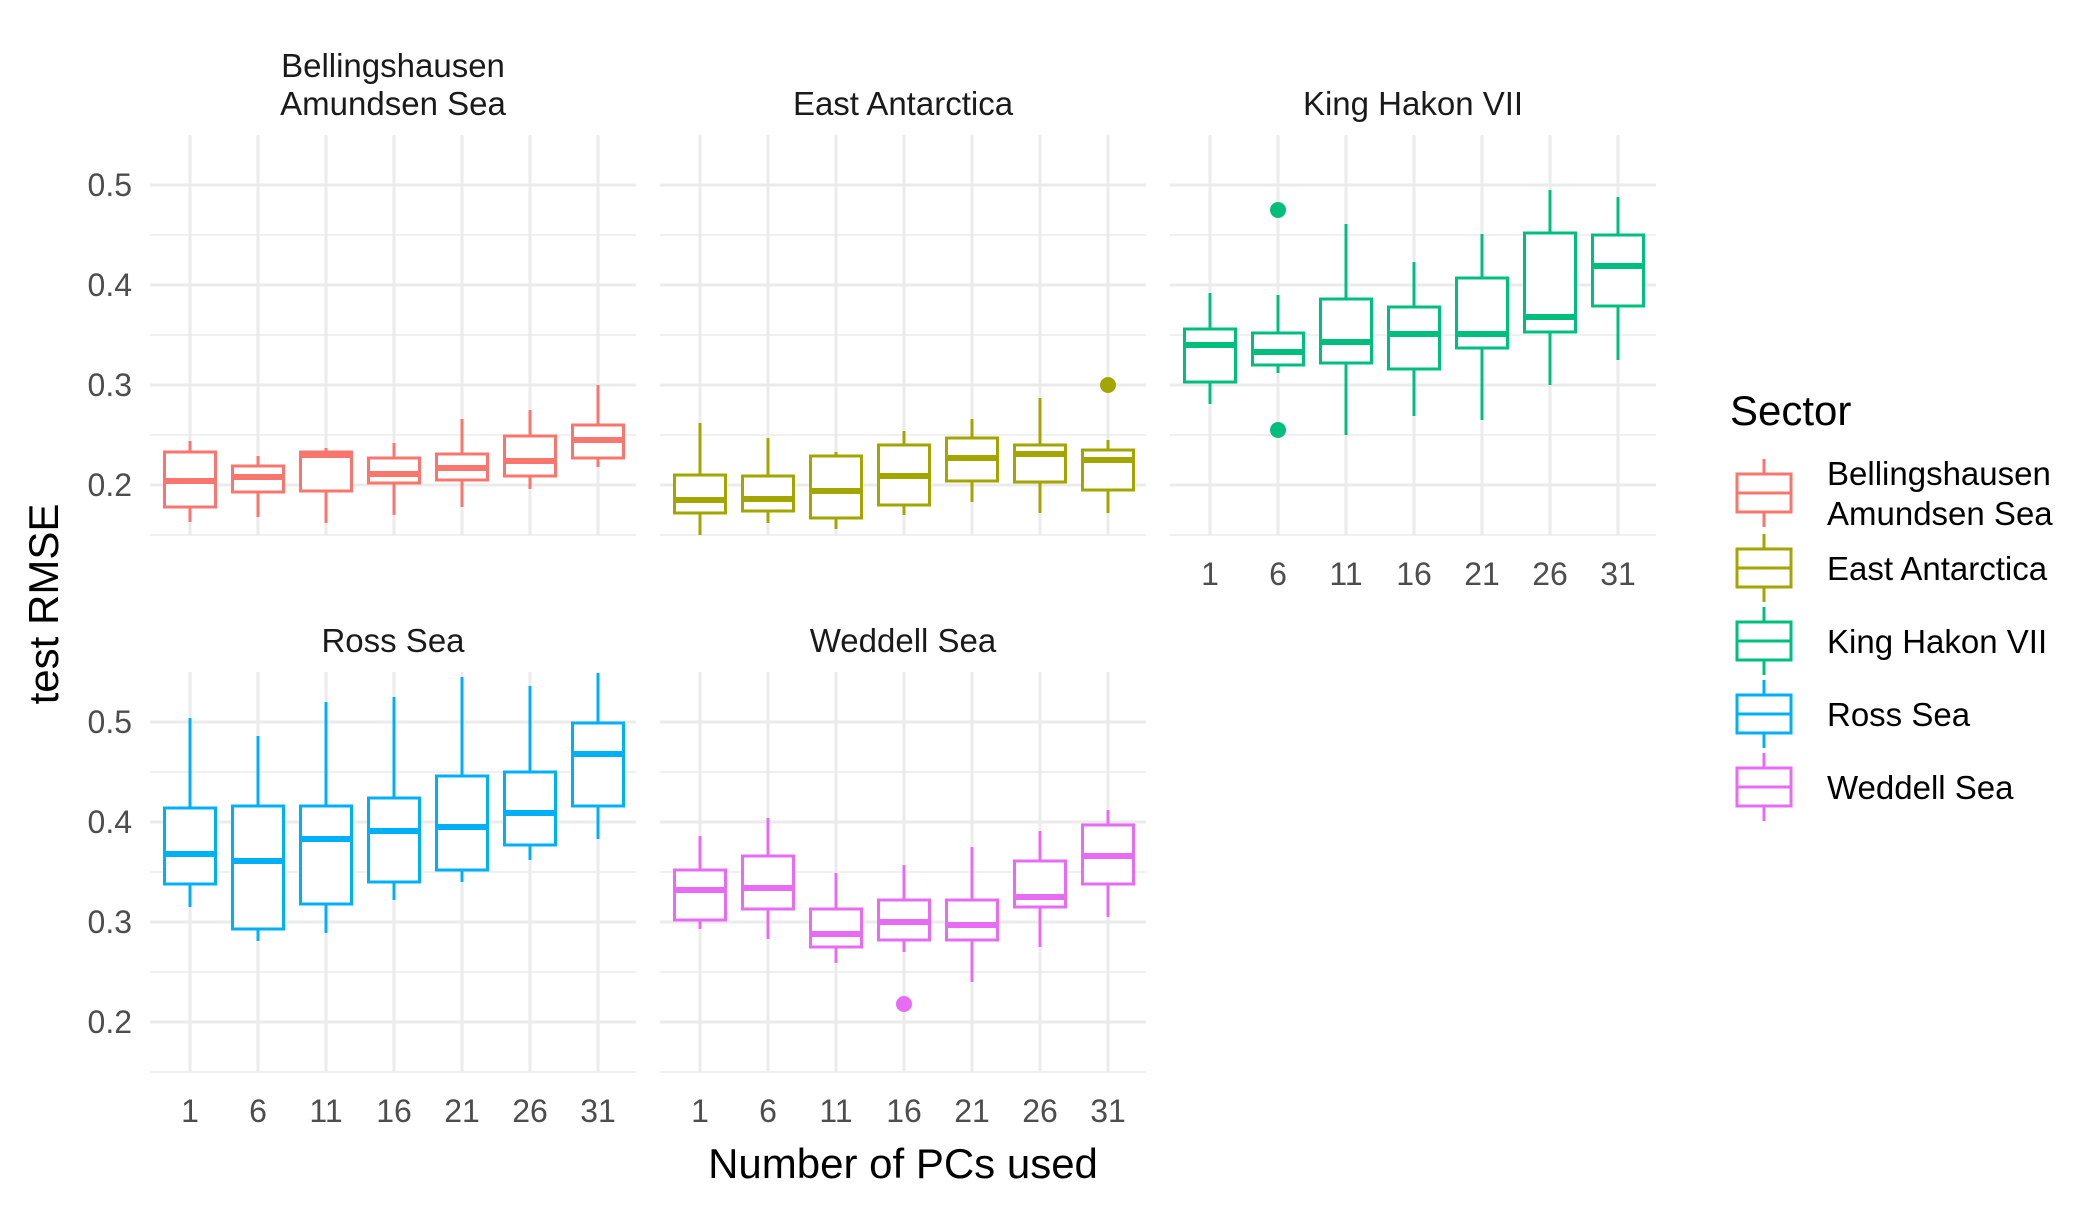  Describe the element at coordinates (1937, 568) in the screenshot. I see `legend-label: East Antarctica` at that location.